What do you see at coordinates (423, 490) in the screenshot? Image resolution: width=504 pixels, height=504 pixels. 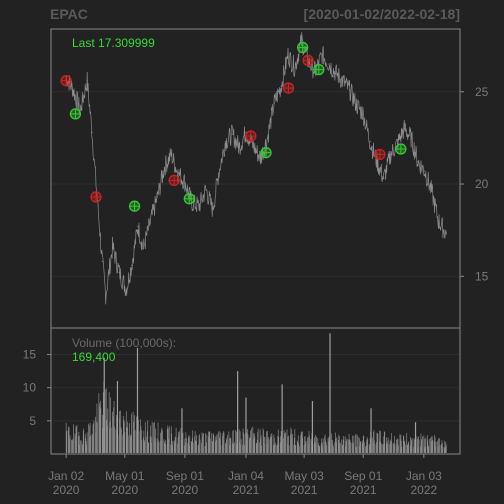 I see `x-tick-year: 2022` at bounding box center [423, 490].